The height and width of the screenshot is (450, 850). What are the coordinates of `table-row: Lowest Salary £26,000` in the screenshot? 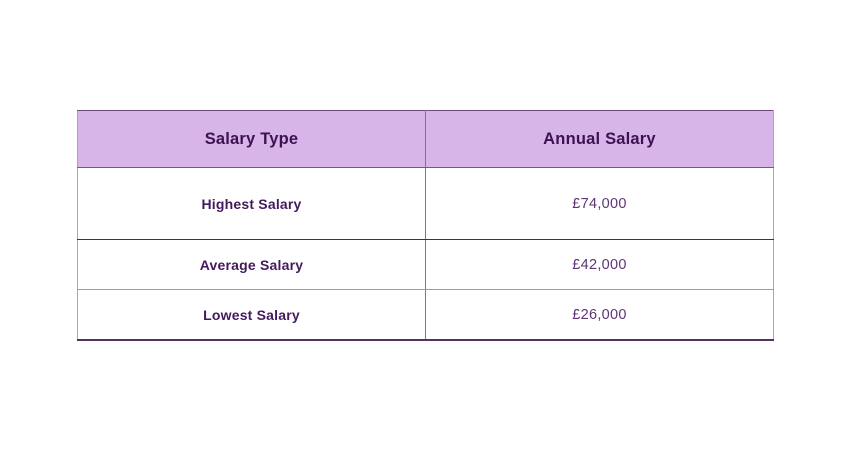 It's located at (426, 314).